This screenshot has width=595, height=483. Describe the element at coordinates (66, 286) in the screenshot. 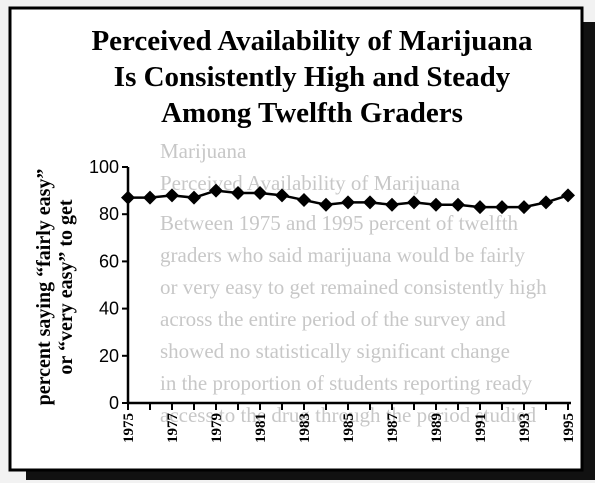

I see `y-axis-label-line-2: or “very easy” to get` at that location.